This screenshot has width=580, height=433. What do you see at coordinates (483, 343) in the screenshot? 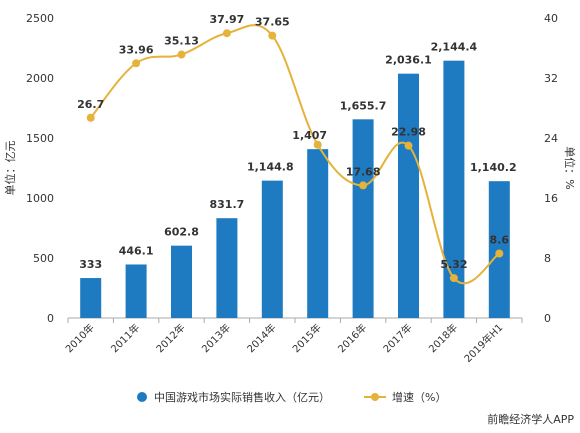
I see `x-tick-label: 2019年H1` at bounding box center [483, 343].